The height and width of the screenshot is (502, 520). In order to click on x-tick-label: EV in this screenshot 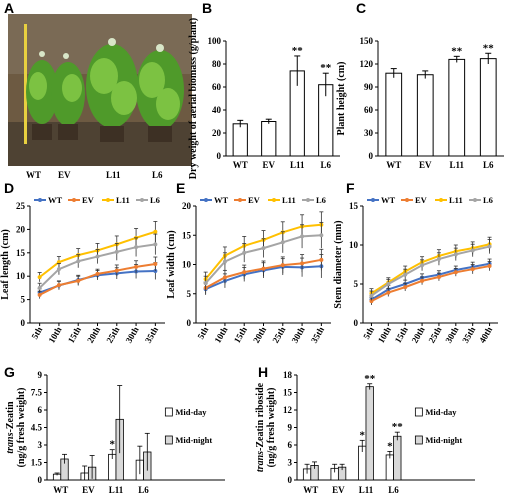, I will do `click(338, 490)`.